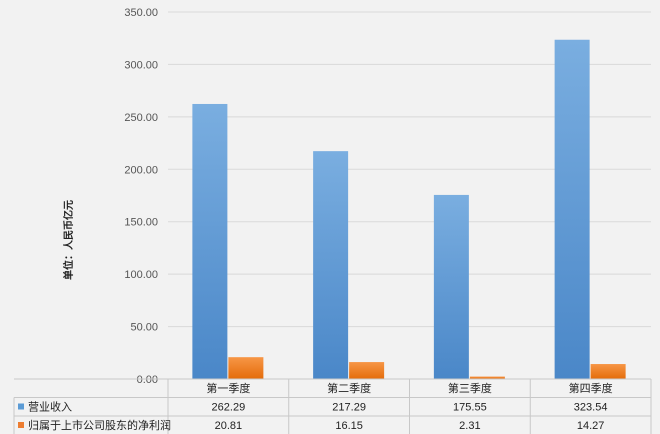  What do you see at coordinates (141, 170) in the screenshot?
I see `y-tick-label: 200.00` at bounding box center [141, 170].